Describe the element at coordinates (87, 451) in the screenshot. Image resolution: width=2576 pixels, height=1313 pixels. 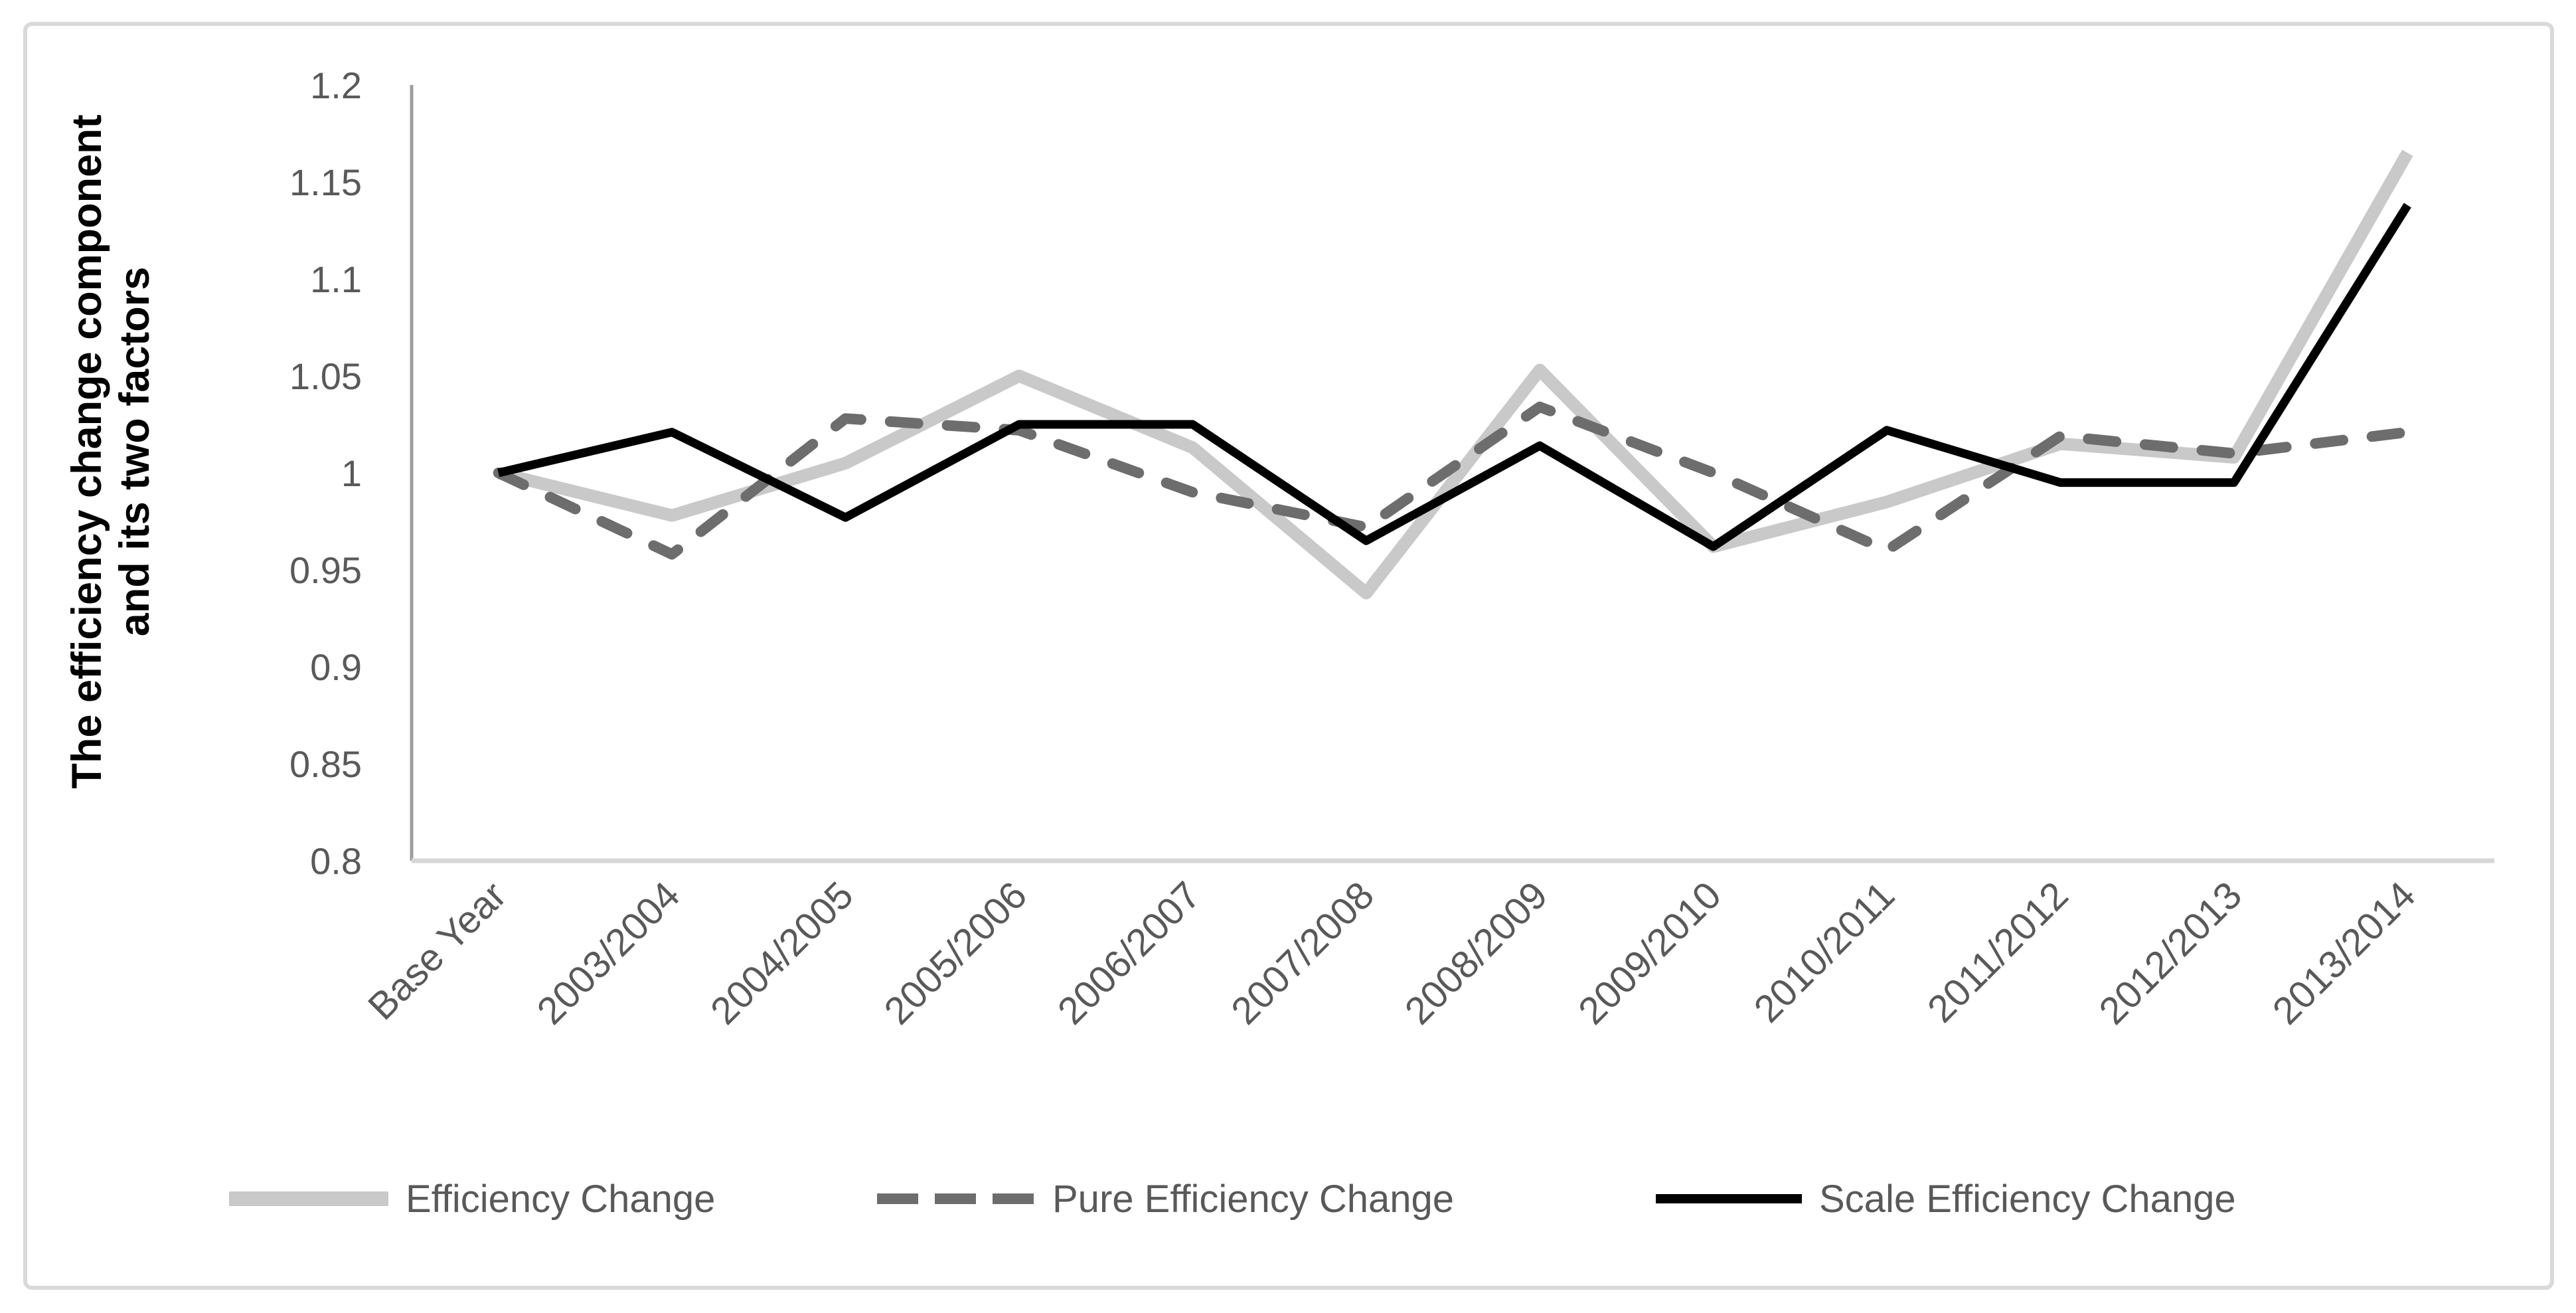
I see `y-axis-title-line1: The efficiency change component` at that location.